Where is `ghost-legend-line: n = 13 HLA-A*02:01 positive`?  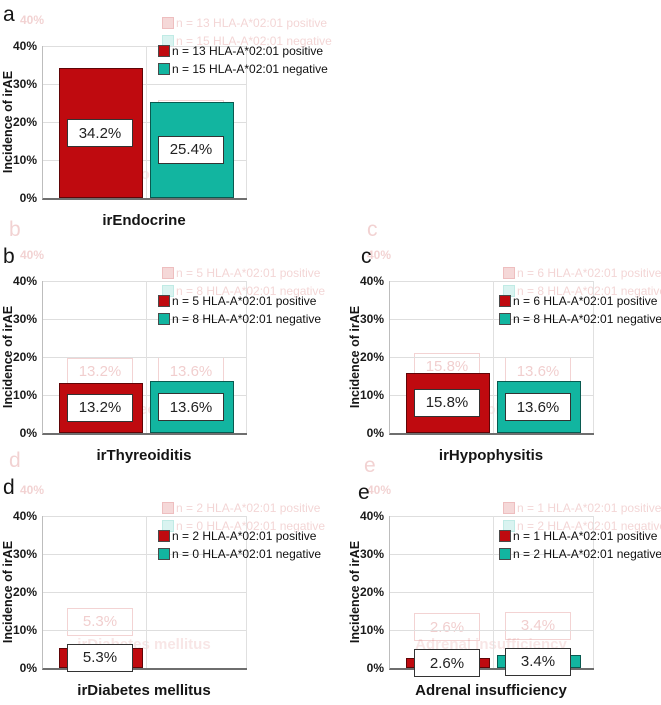
ghost-legend-line: n = 13 HLA-A*02:01 positive is located at coordinates (247, 23).